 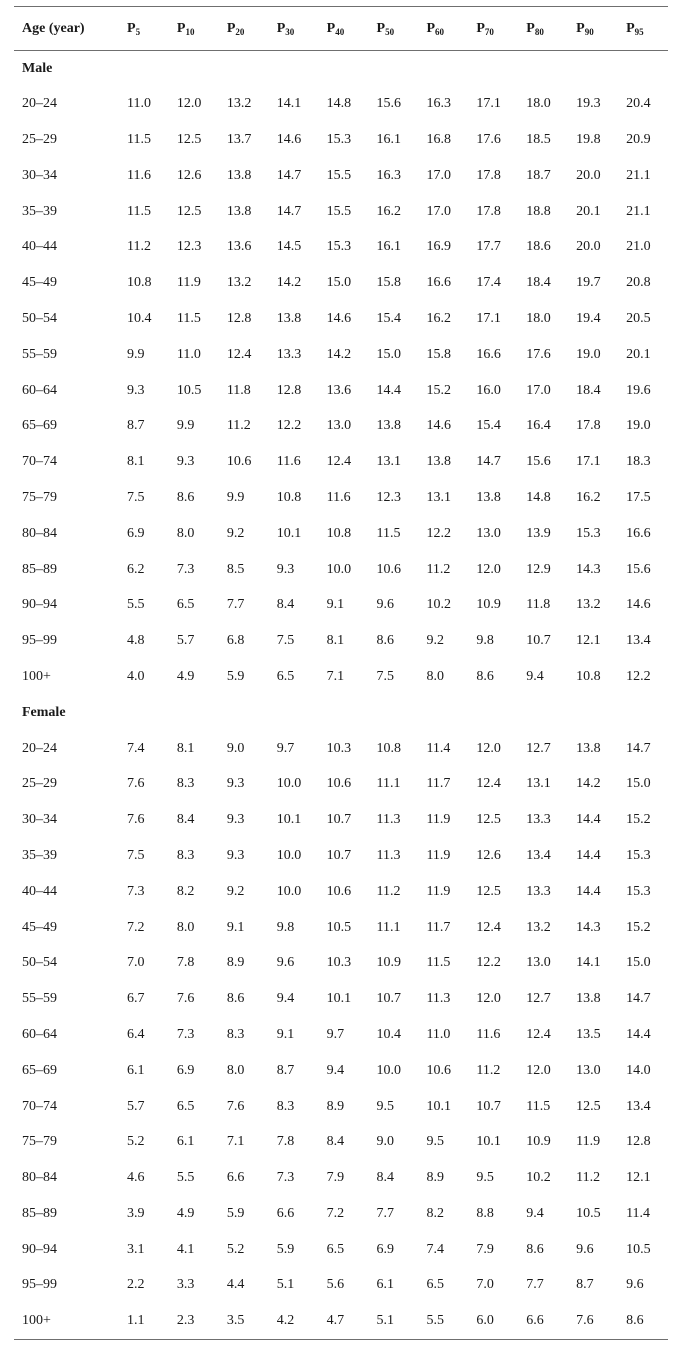 I want to click on value-cell: 12.9, so click(x=538, y=569).